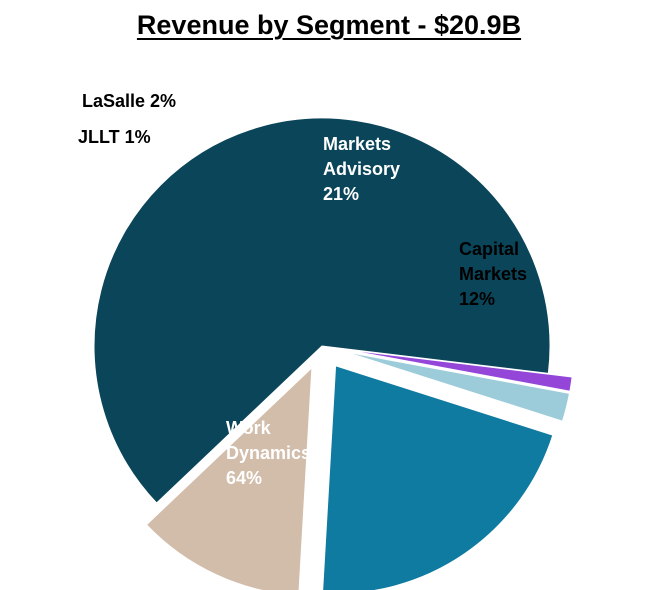 The height and width of the screenshot is (590, 658). I want to click on slice-label-line: 12%, so click(477, 299).